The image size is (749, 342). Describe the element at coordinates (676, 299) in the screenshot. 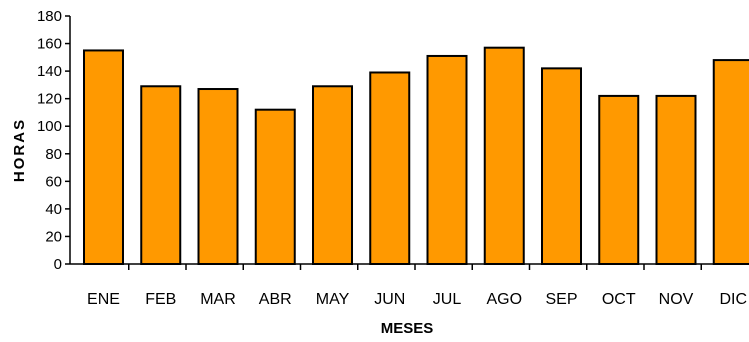

I see `x-tick-label-nov: NOV` at that location.